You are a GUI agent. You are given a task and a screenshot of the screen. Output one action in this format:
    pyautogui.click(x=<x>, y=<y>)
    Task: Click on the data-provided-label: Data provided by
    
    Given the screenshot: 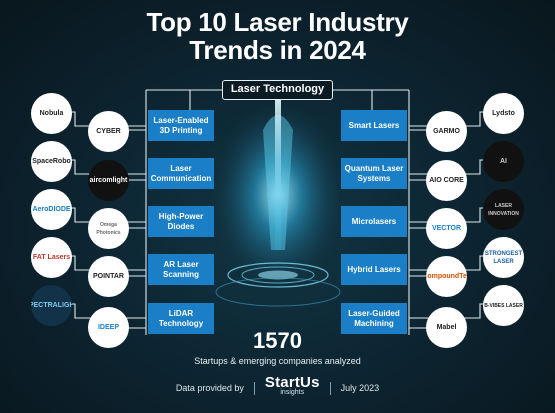 What is the action you would take?
    pyautogui.click(x=209, y=388)
    